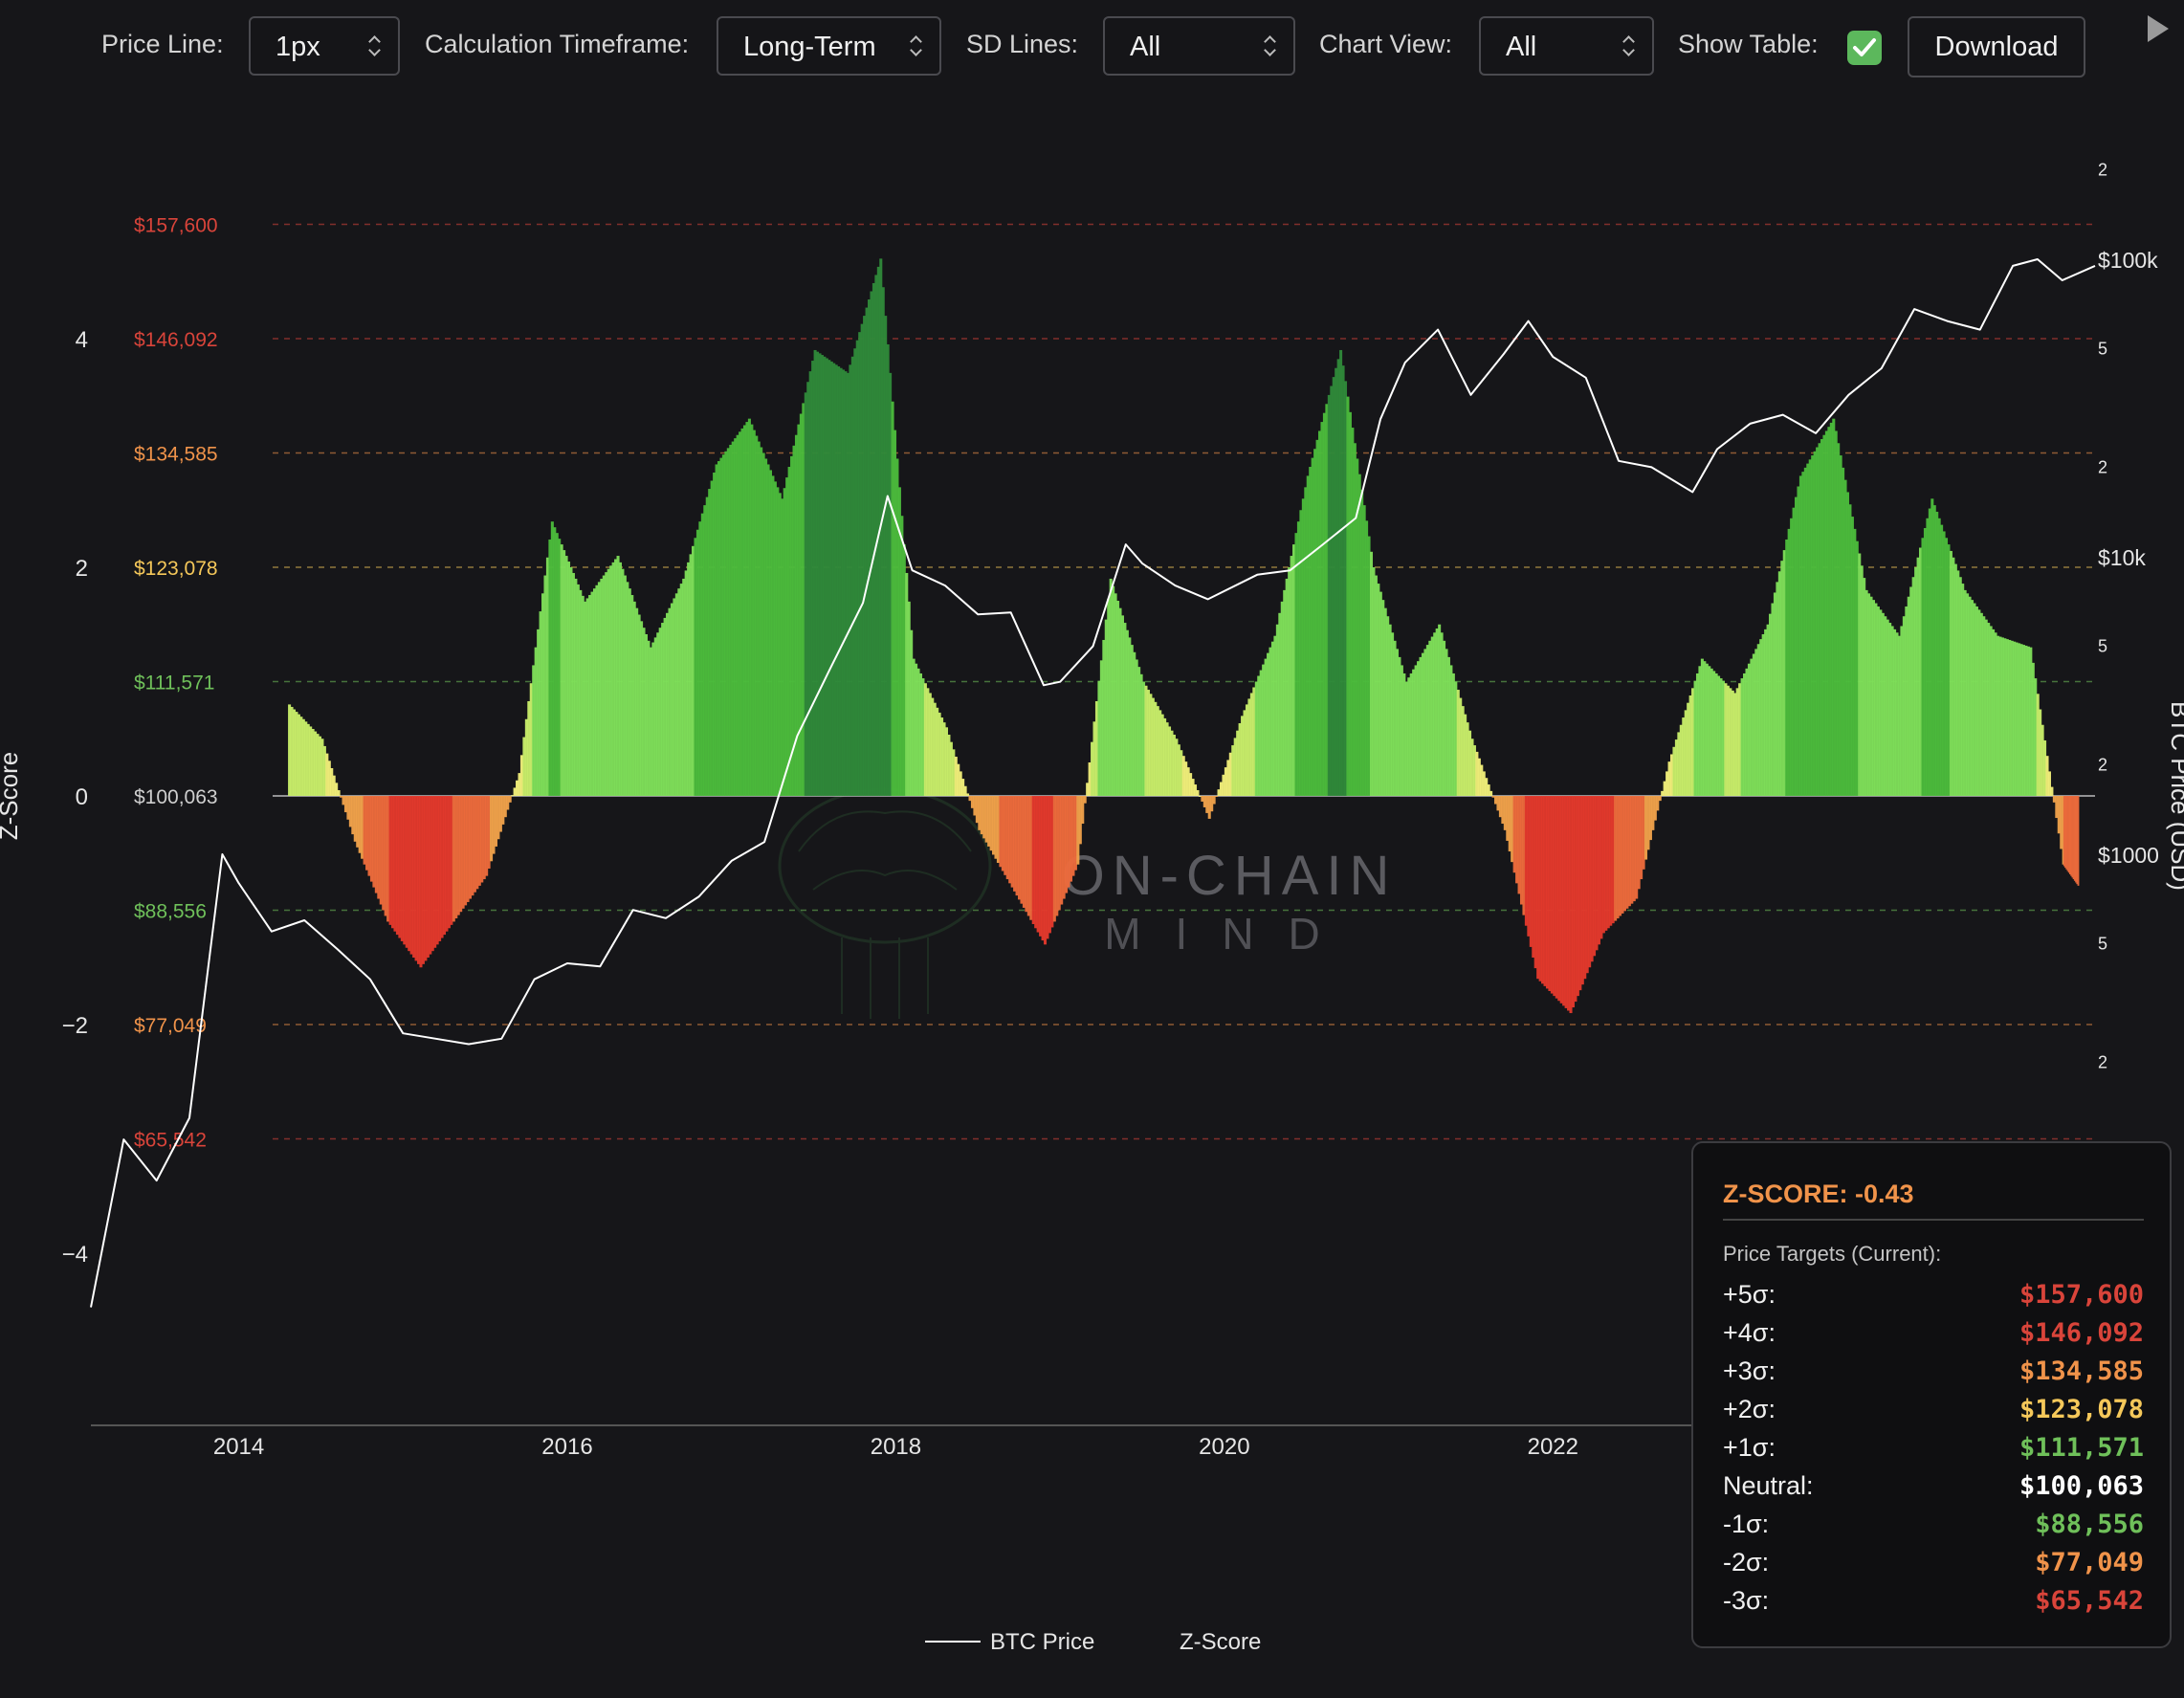  Describe the element at coordinates (1043, 1642) in the screenshot. I see `legend-btc-price: BTC Price` at that location.